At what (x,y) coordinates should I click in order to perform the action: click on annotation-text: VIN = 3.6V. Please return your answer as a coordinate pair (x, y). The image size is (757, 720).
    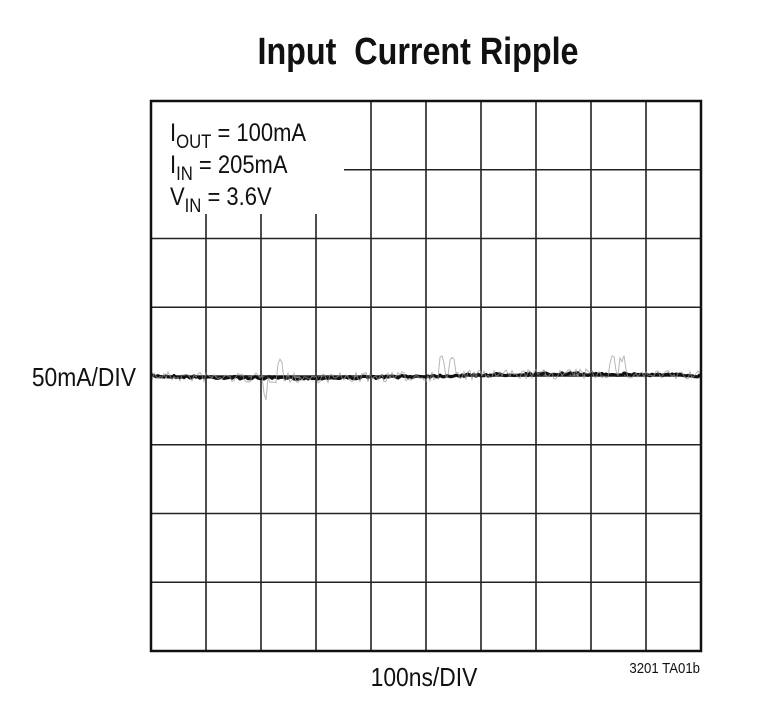
    Looking at the image, I should click on (221, 200).